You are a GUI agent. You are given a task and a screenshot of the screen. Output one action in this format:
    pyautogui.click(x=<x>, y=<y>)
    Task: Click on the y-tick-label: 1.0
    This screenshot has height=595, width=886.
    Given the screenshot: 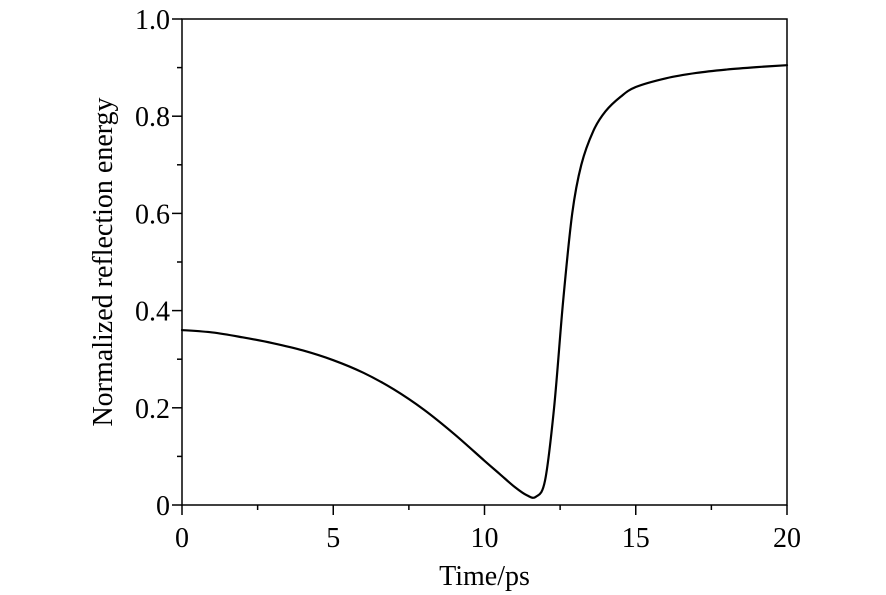 What is the action you would take?
    pyautogui.click(x=152, y=20)
    